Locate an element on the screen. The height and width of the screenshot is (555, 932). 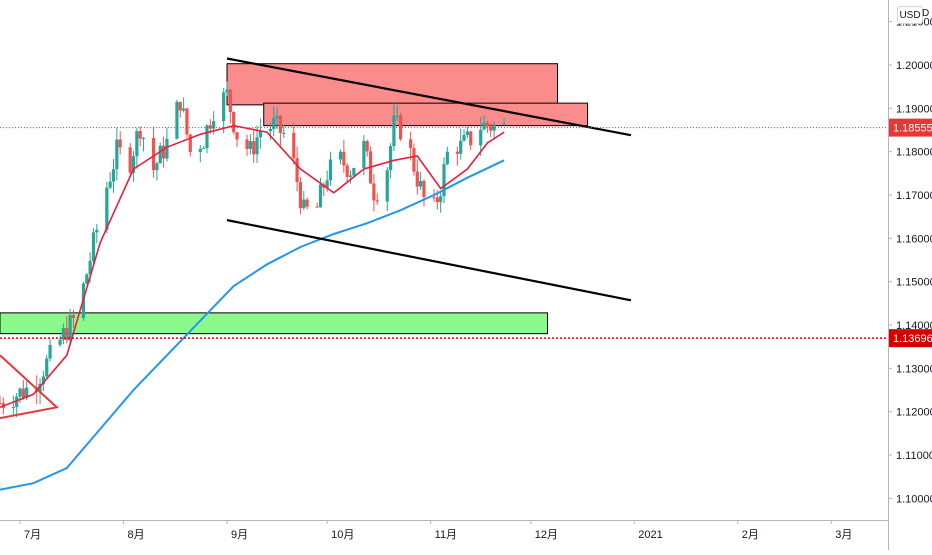
currency-unit-button: USD is located at coordinates (910, 15).